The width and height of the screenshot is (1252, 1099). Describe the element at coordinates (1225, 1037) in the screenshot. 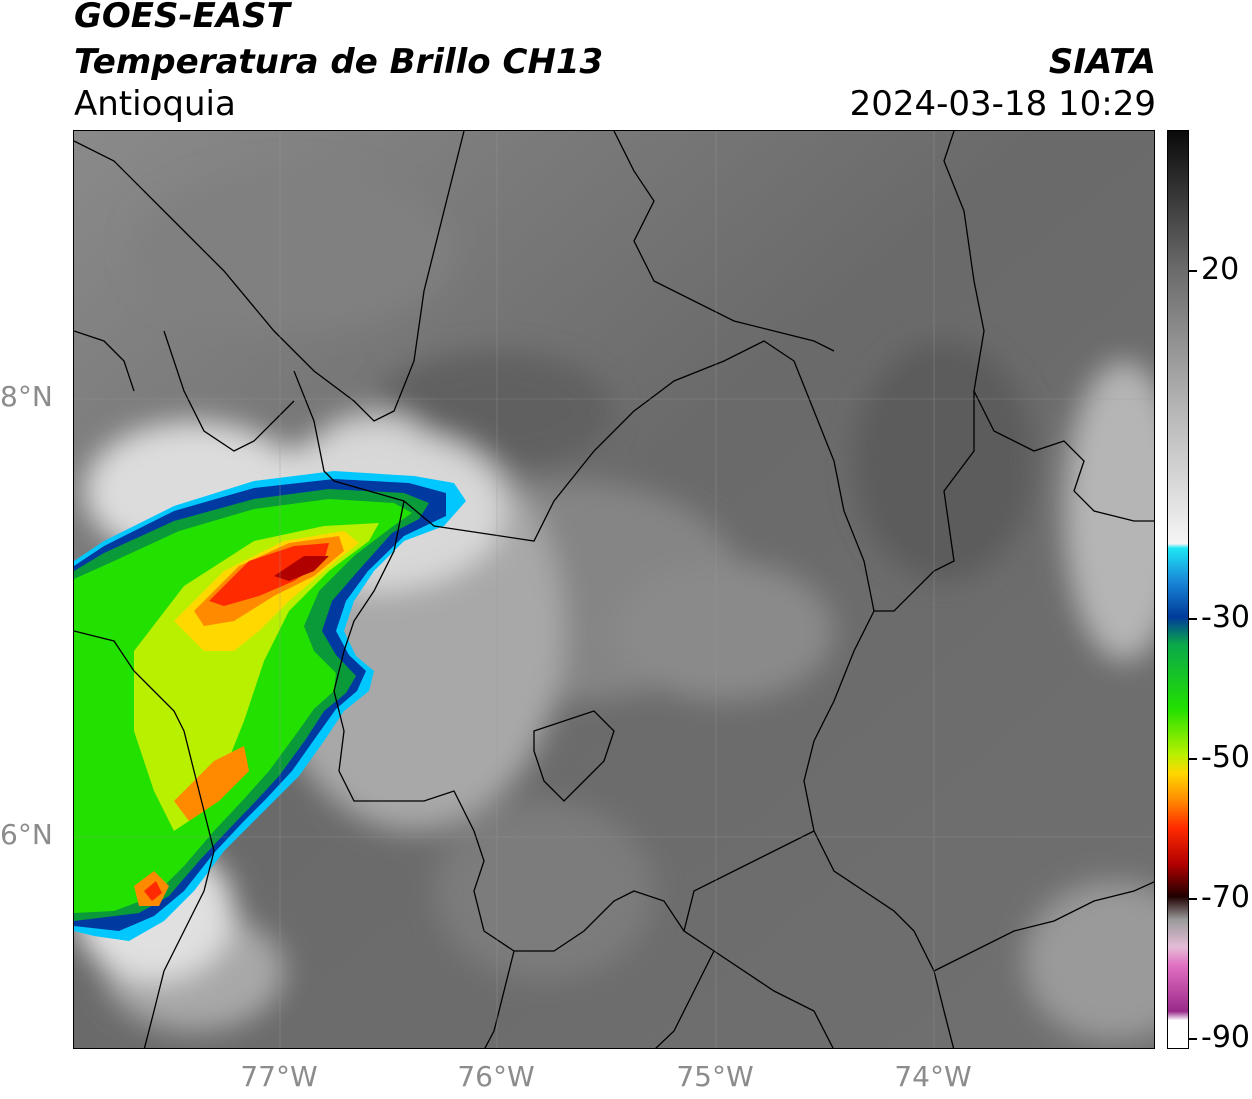

I see `colorbar-label-minus90: -90` at that location.